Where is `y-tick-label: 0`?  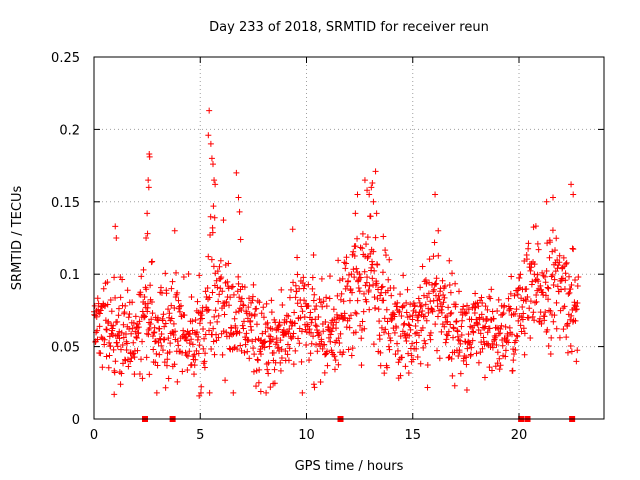 y-tick-label: 0 is located at coordinates (76, 420).